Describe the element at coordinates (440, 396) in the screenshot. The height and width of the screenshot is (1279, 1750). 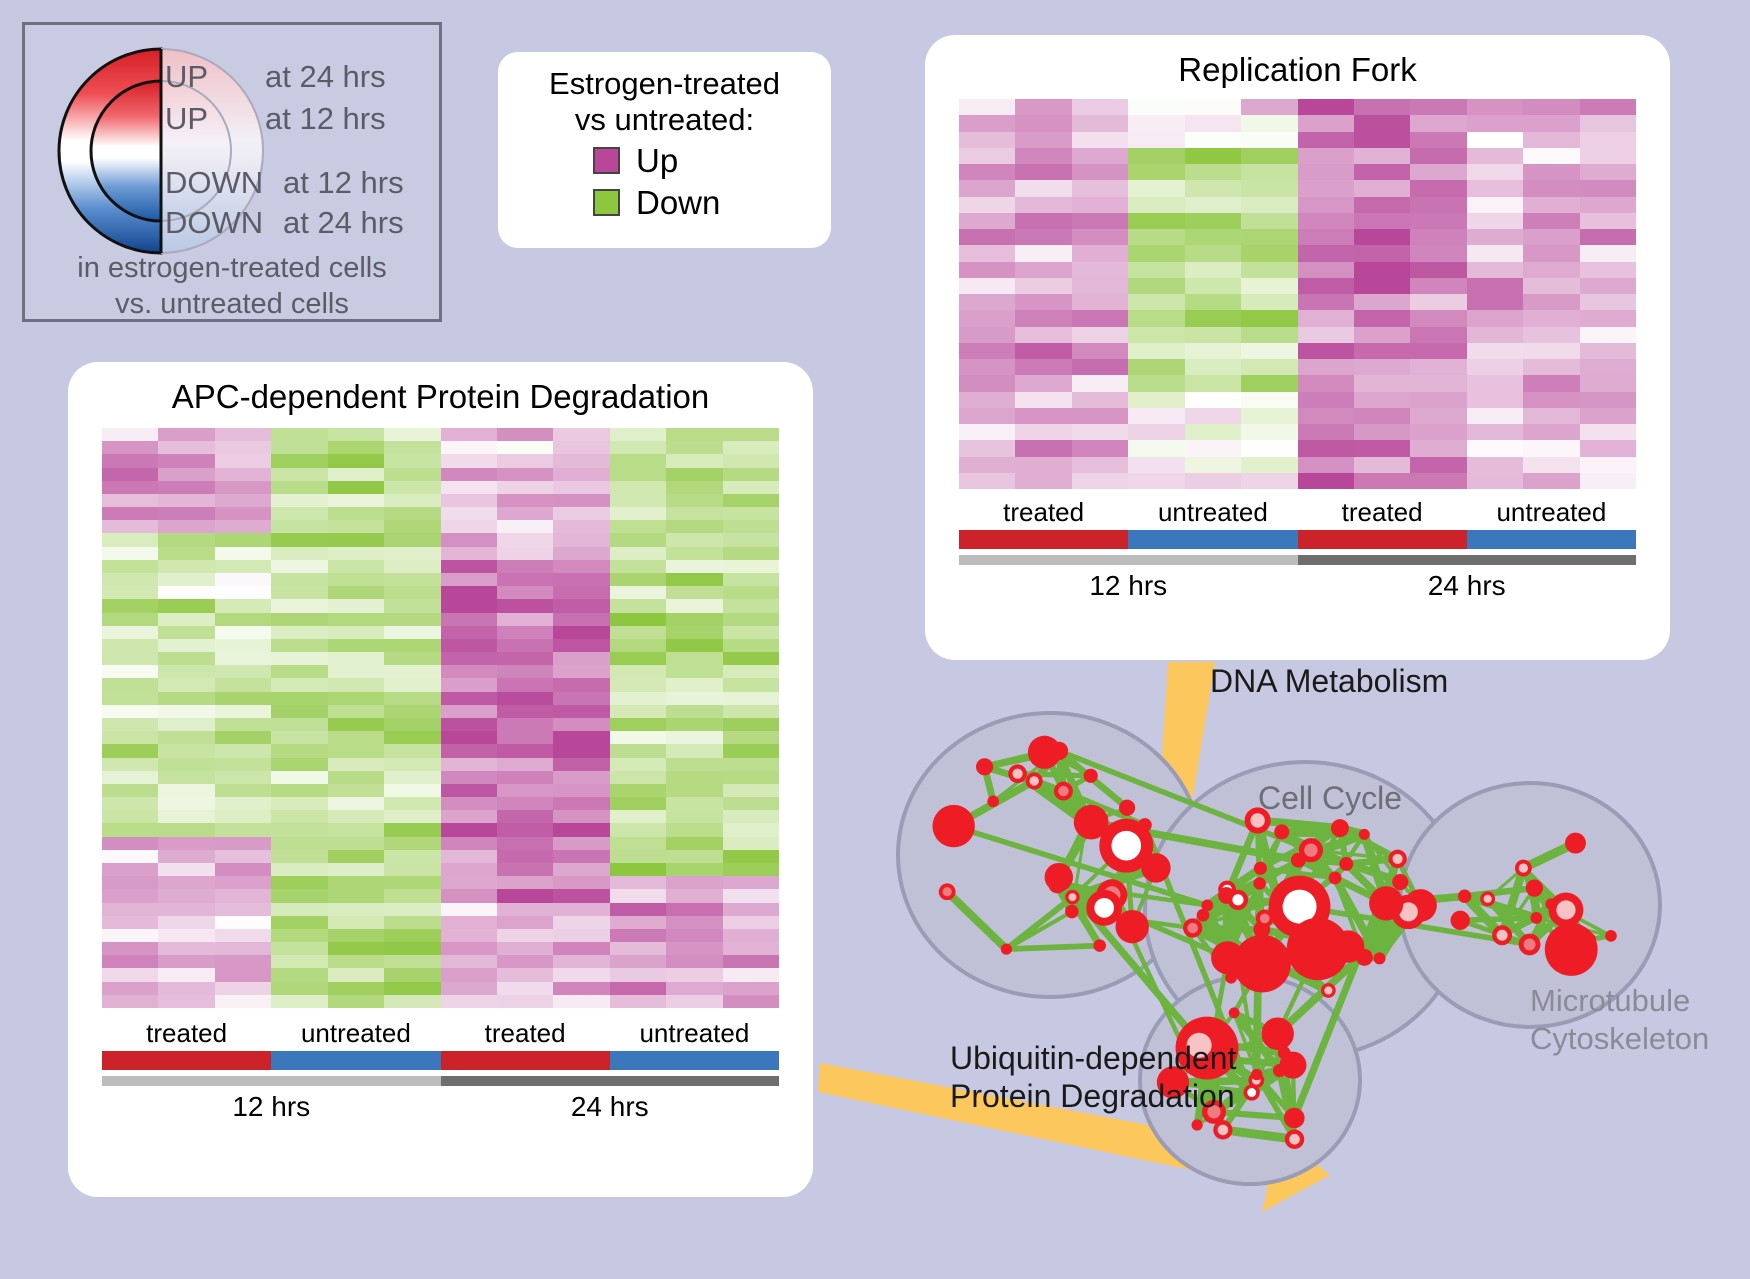
I see `apc-title: APC-dependent Protein Degradation` at that location.